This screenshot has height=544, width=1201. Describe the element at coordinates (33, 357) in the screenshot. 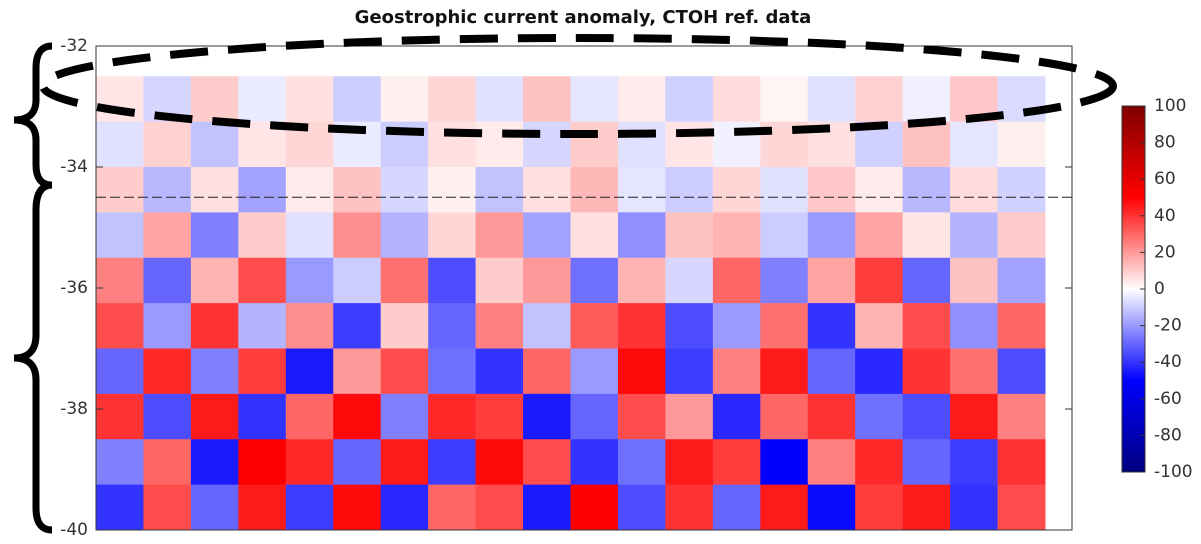

I see `brace-lower` at that location.